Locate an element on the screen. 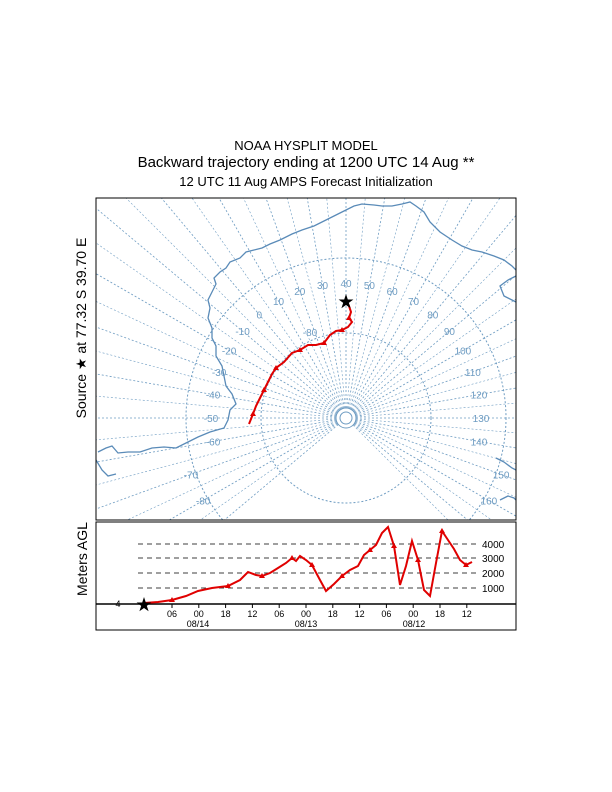  longitude-label: 130 is located at coordinates (481, 419).